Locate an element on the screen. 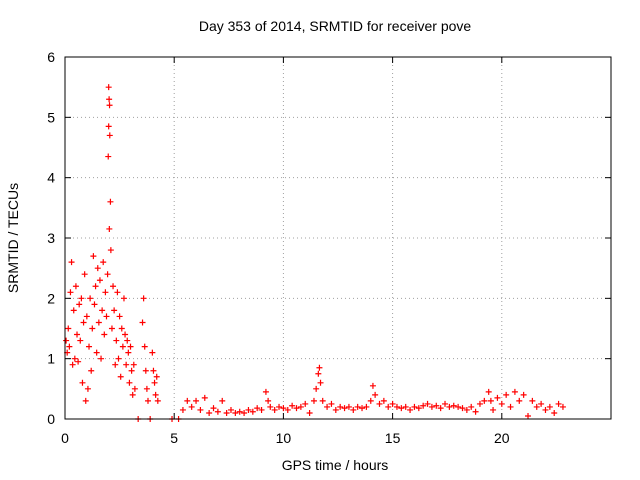 This screenshot has height=480, width=640. y-tick-label: 0 is located at coordinates (51, 419).